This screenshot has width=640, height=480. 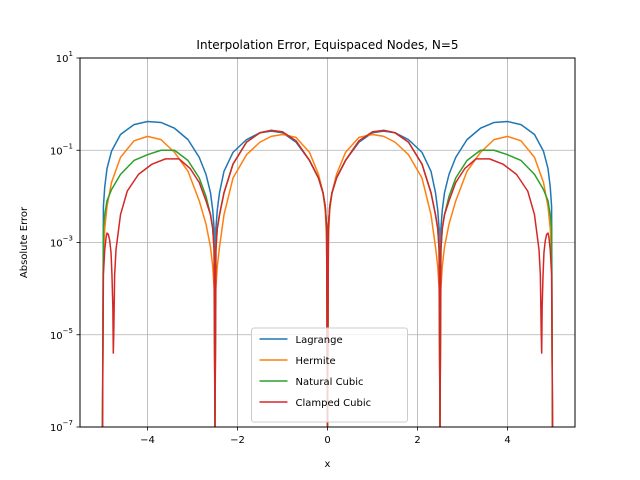 I want to click on legend-label-clamped-cubic: Clamped Cubic, so click(x=334, y=403).